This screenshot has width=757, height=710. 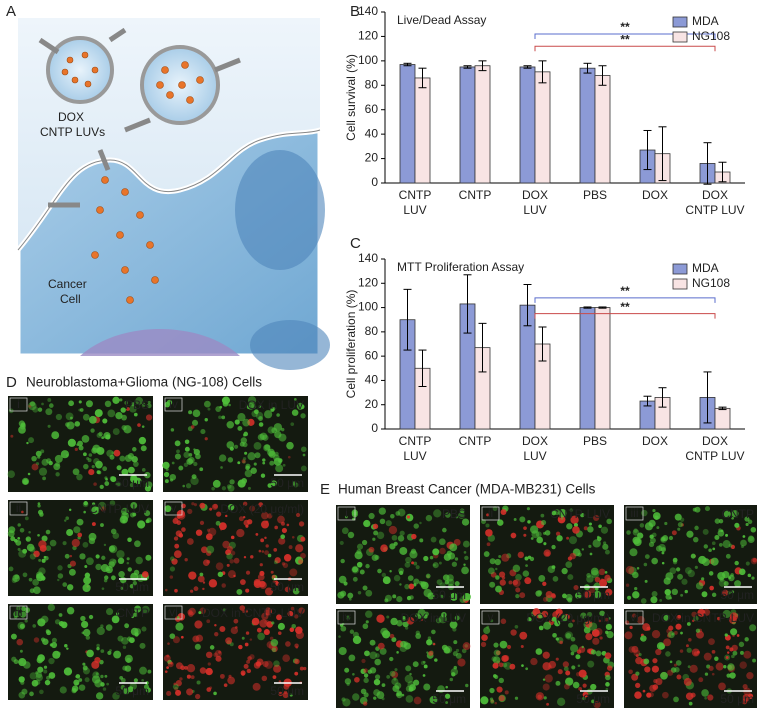 I want to click on schematic-label: Cancer, so click(x=67, y=284).